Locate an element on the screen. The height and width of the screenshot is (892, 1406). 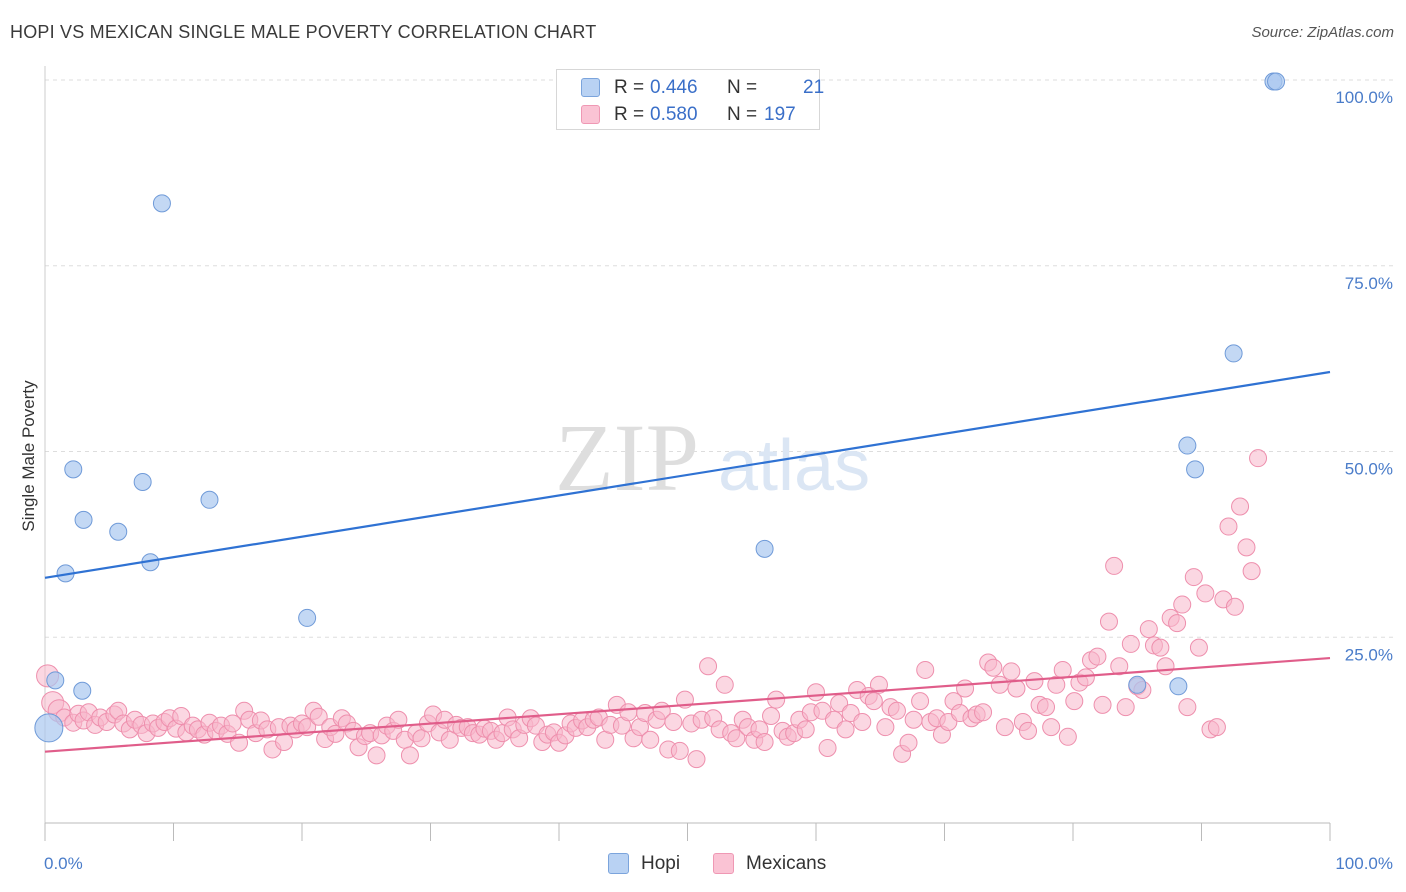
mexicans-n-label: N = is located at coordinates (742, 114).